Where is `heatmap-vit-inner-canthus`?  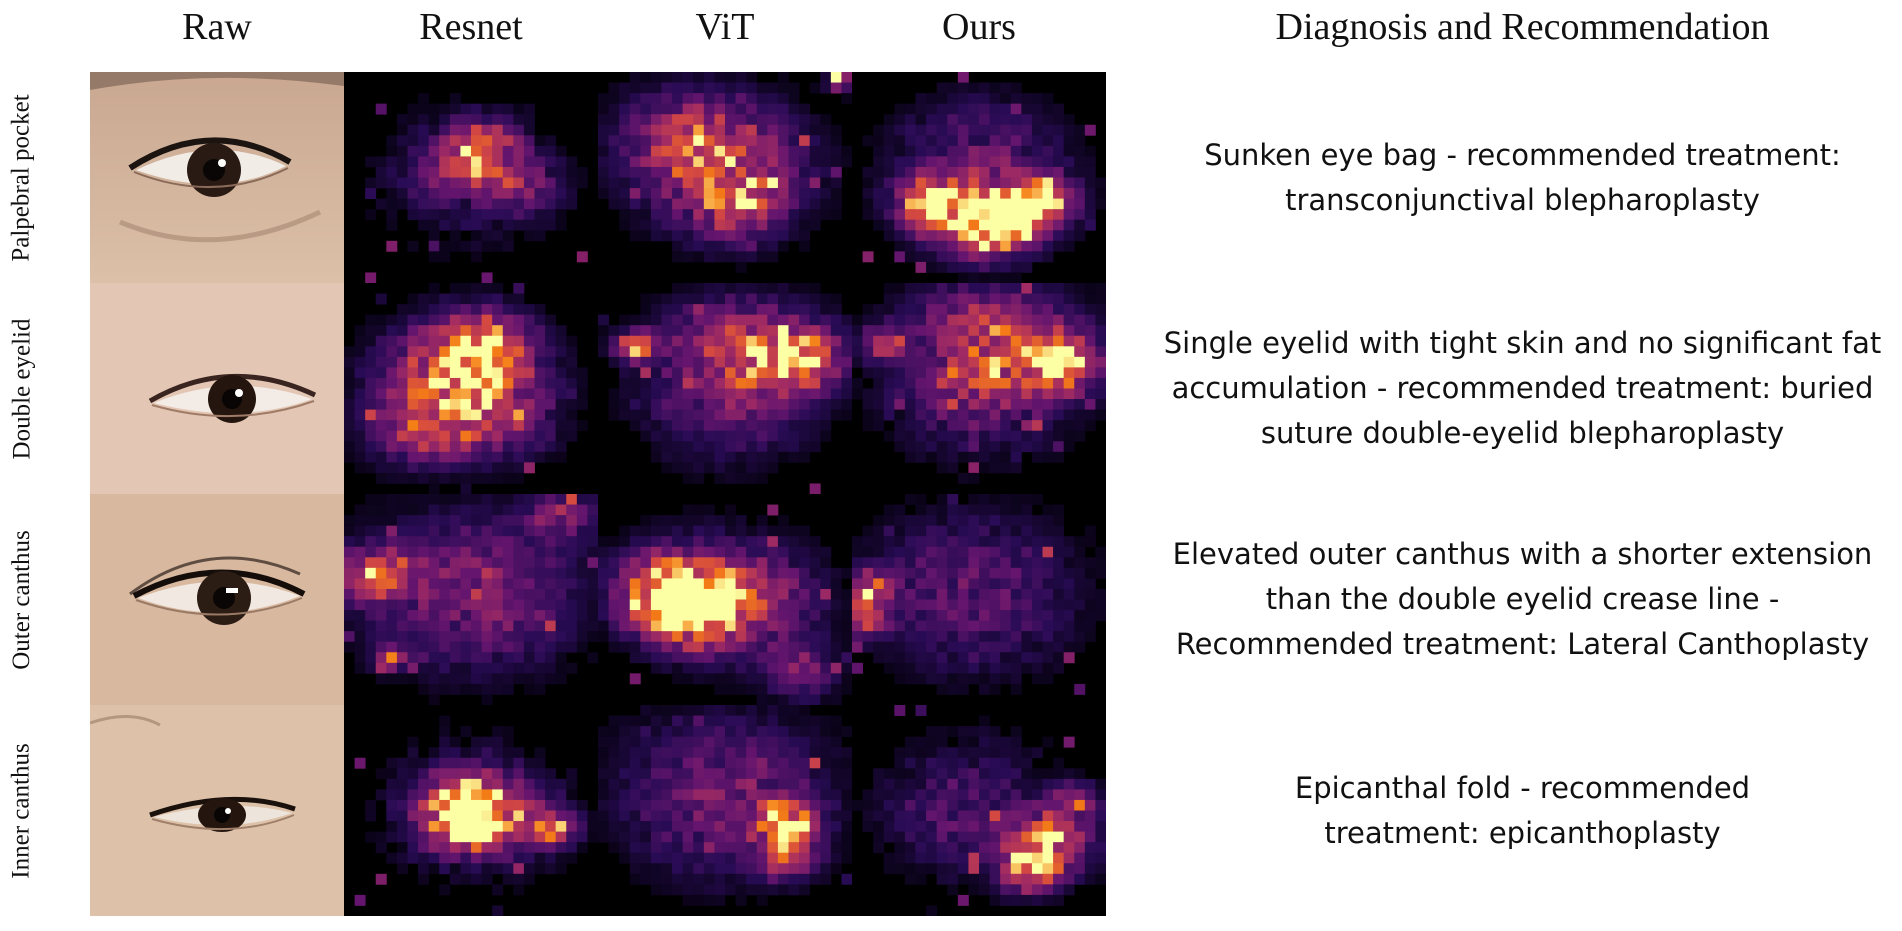 heatmap-vit-inner-canthus is located at coordinates (725, 810).